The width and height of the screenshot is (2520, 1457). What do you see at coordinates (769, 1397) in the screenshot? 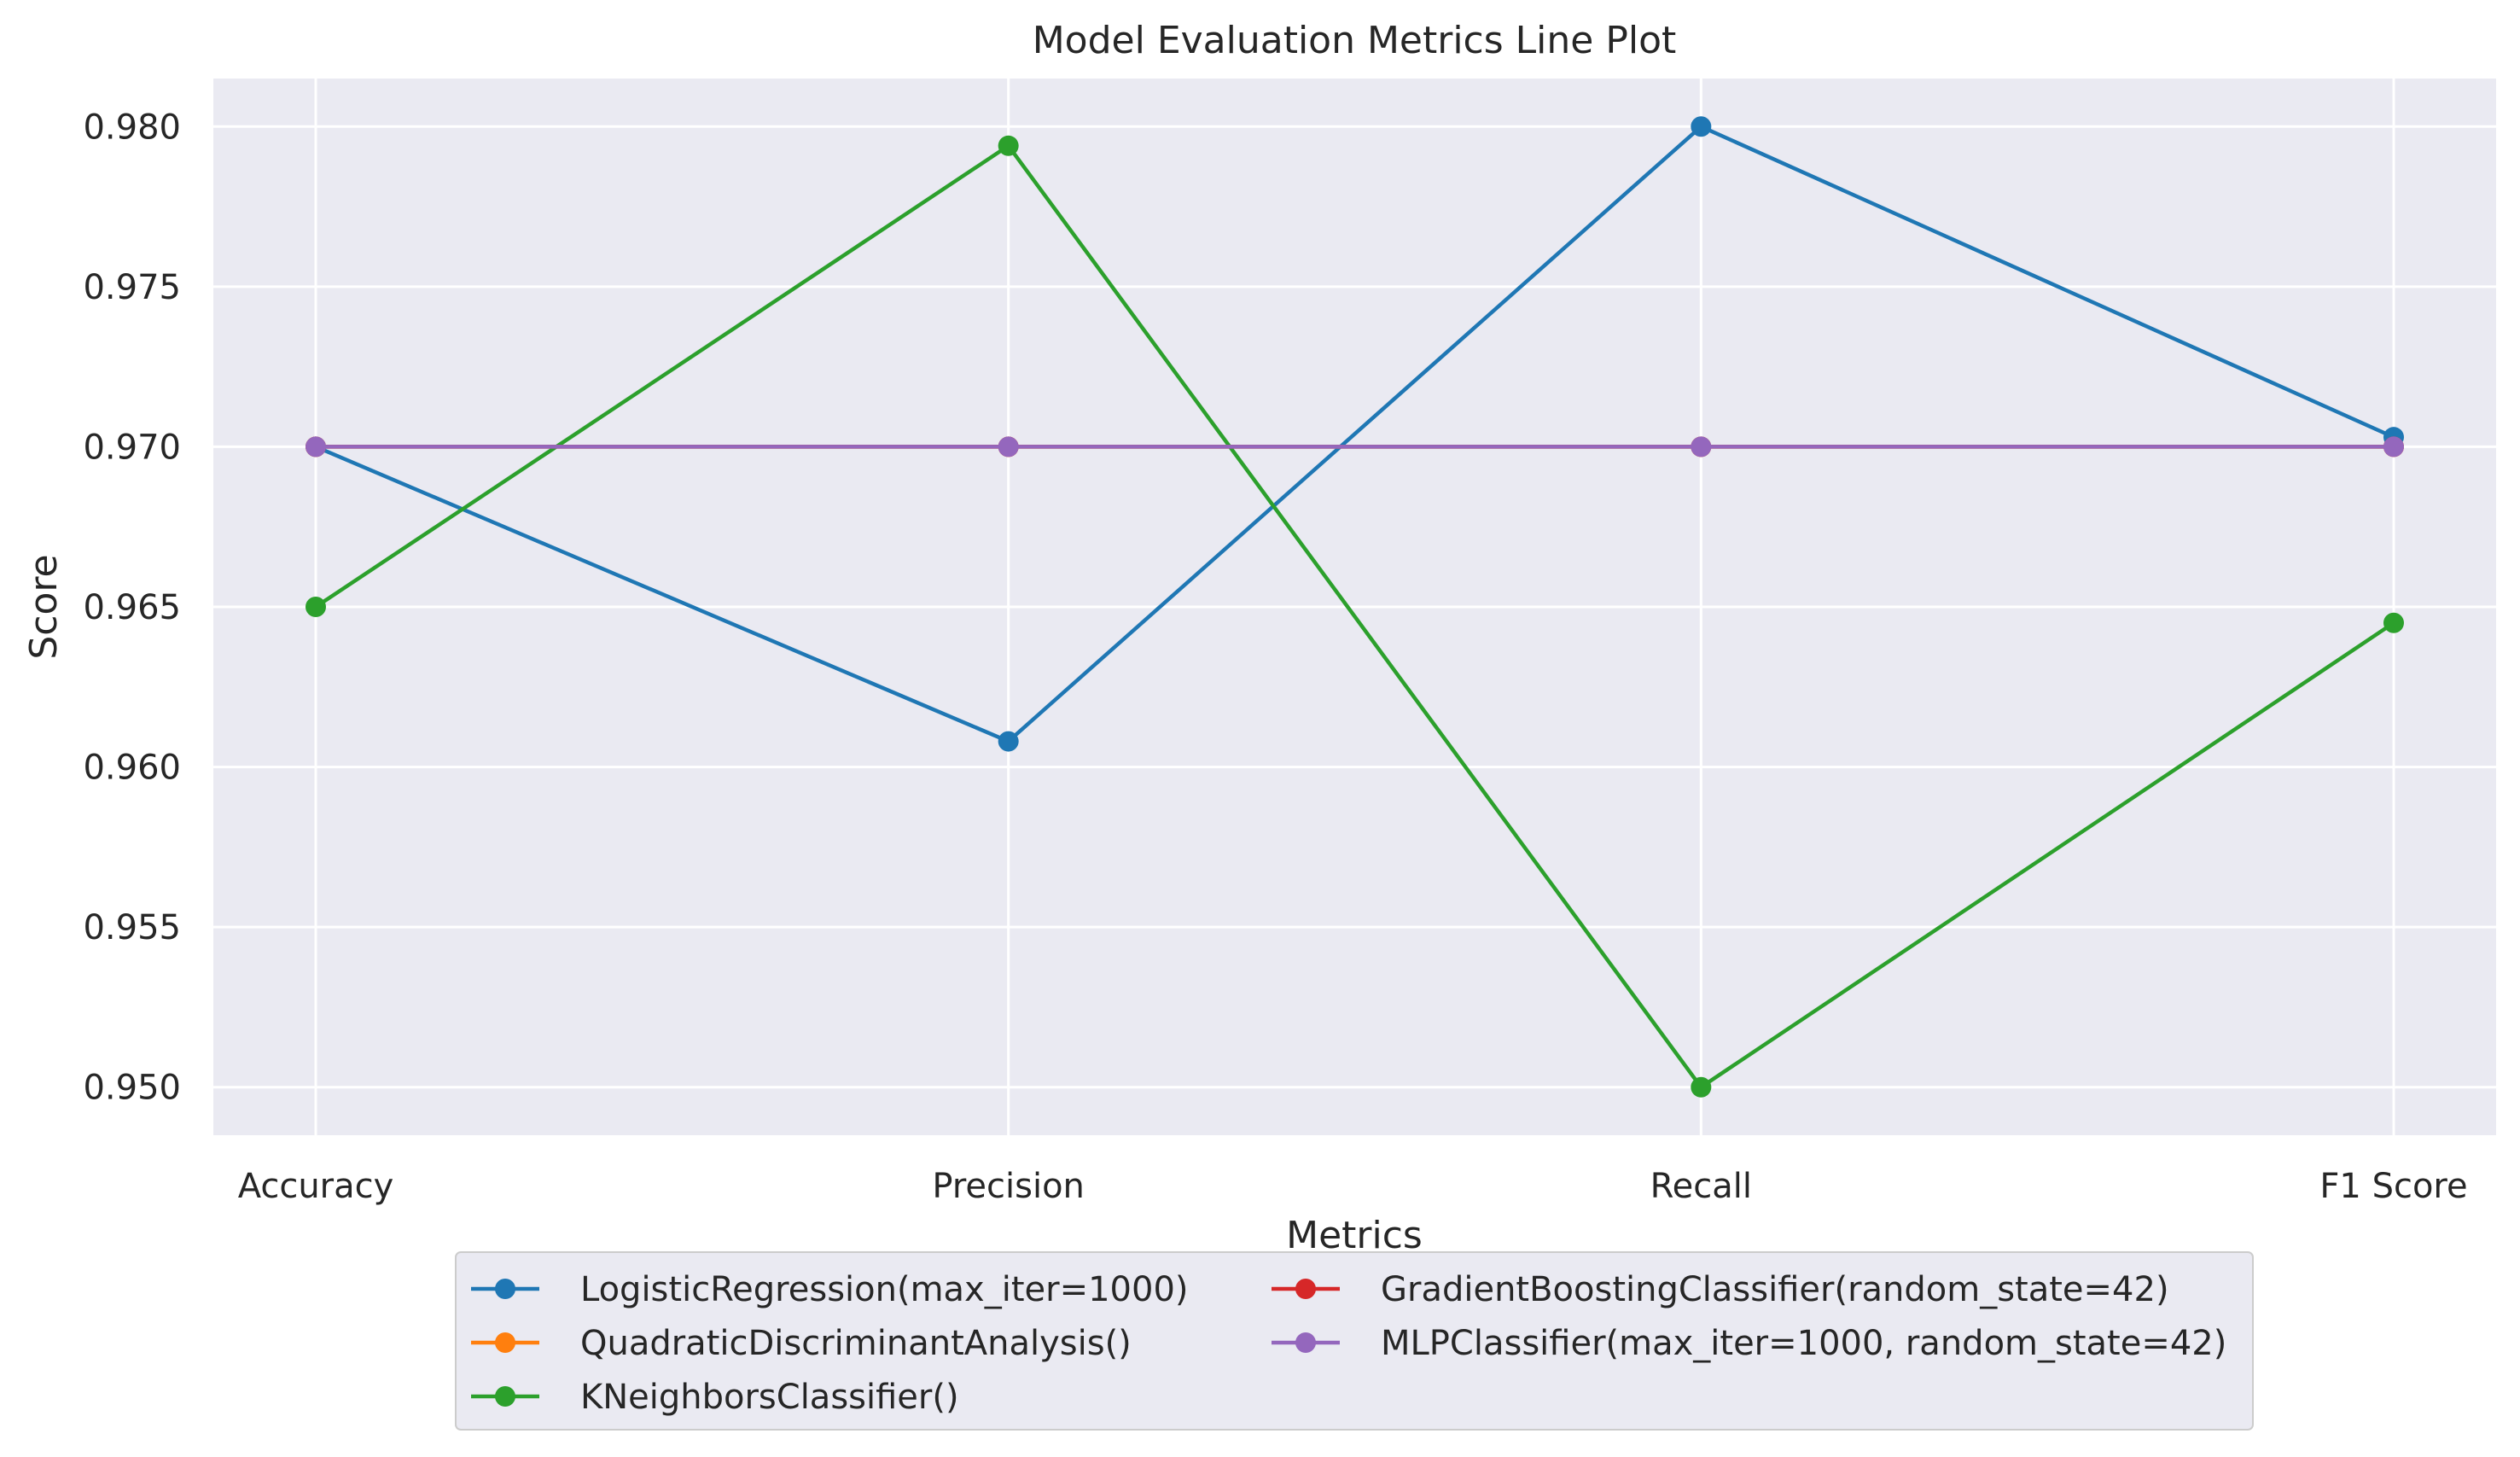
I see `legend-label: KNeighborsClassifier()` at bounding box center [769, 1397].